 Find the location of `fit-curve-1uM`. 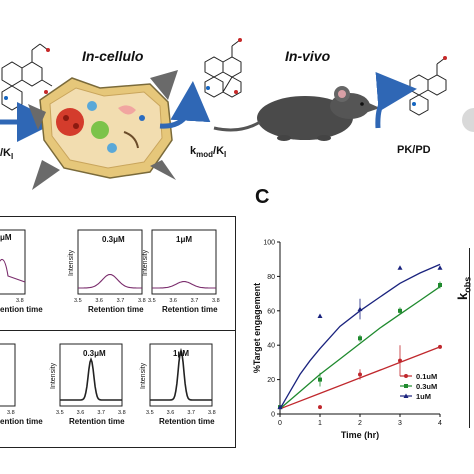

fit-curve-1uM is located at coordinates (360, 336).